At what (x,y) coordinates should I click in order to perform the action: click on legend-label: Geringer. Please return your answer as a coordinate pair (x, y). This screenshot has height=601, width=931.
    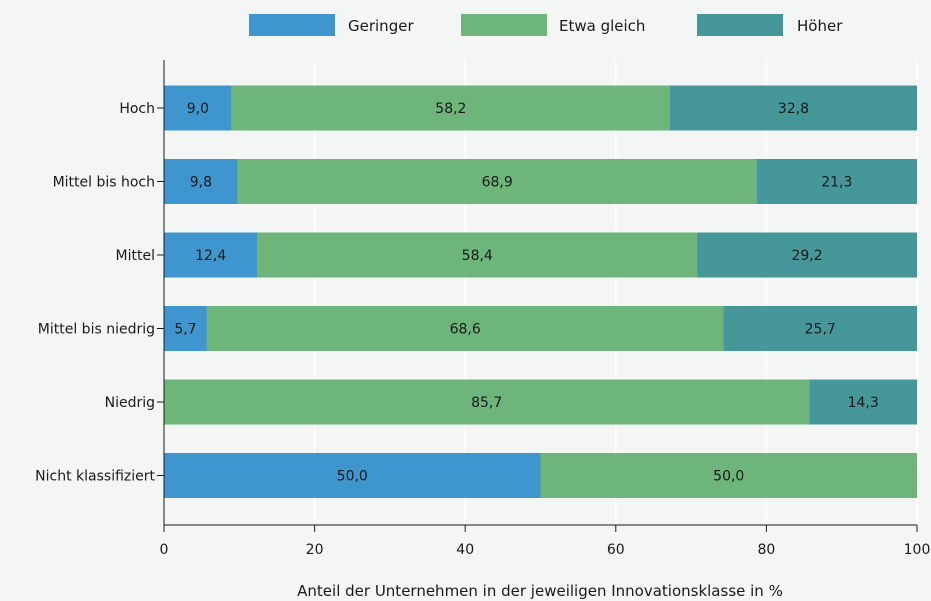
    Looking at the image, I should click on (381, 26).